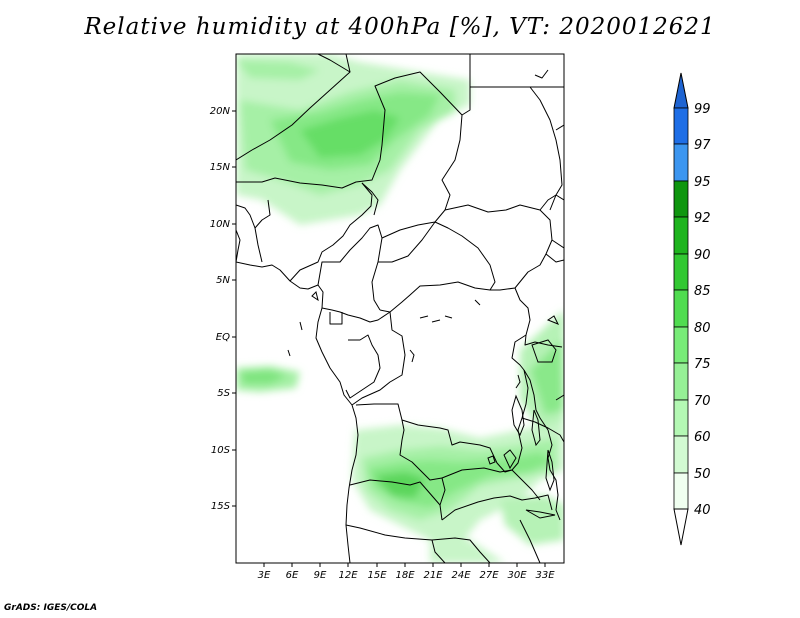 This screenshot has height=618, width=800. What do you see at coordinates (223, 309) in the screenshot?
I see `lat-axis: 20N 15N 10N 5N EQ 5S 10S 15S` at bounding box center [223, 309].